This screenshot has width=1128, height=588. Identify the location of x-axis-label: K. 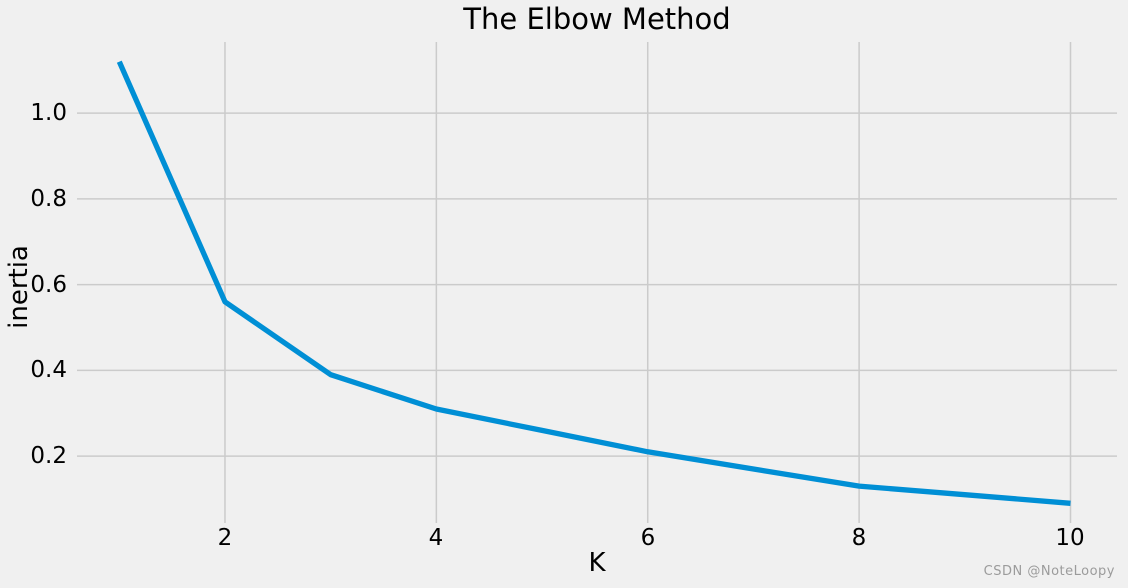
(597, 563).